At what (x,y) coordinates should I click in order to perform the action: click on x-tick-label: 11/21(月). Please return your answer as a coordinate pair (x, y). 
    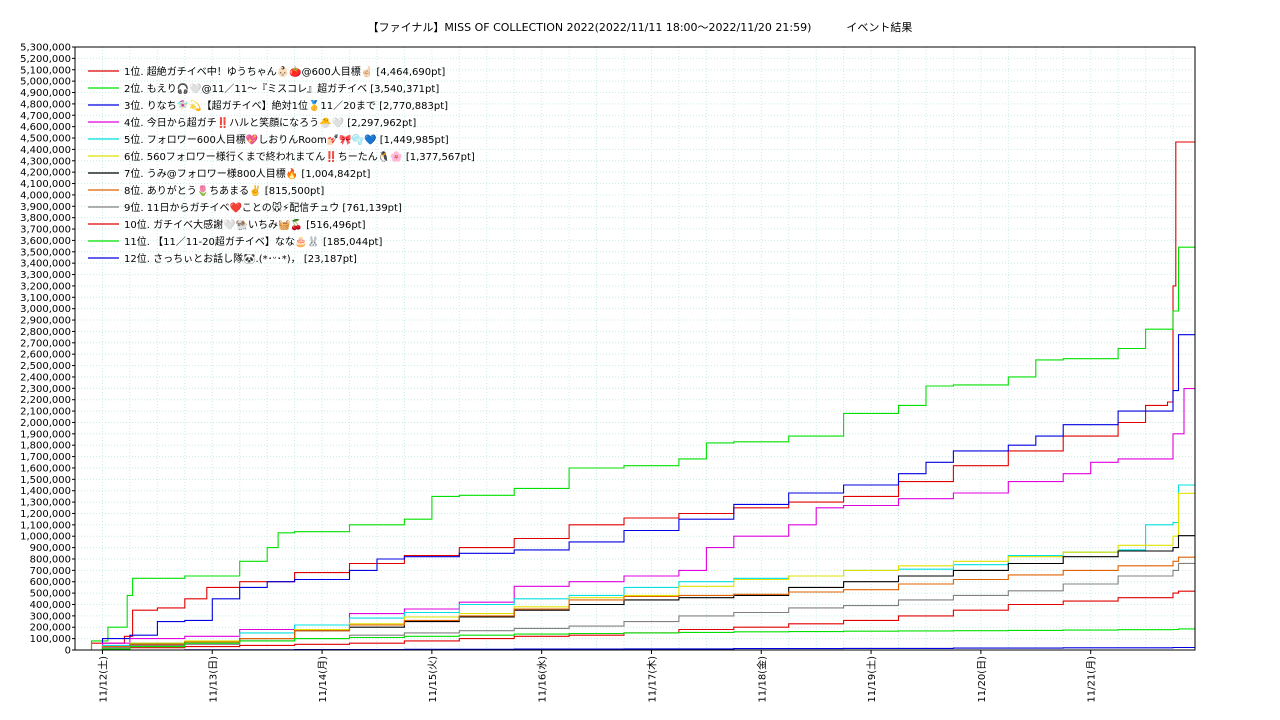
    Looking at the image, I should click on (1092, 679).